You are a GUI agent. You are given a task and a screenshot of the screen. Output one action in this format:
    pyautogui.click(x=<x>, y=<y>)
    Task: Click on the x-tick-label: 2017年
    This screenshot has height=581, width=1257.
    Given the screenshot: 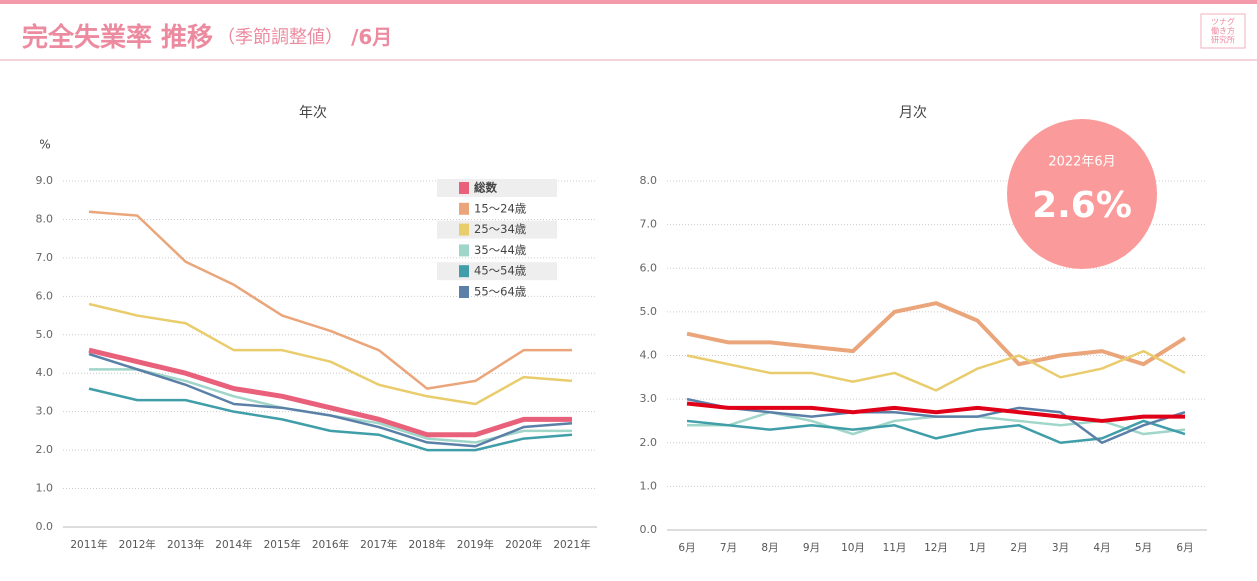 What is the action you would take?
    pyautogui.click(x=378, y=544)
    